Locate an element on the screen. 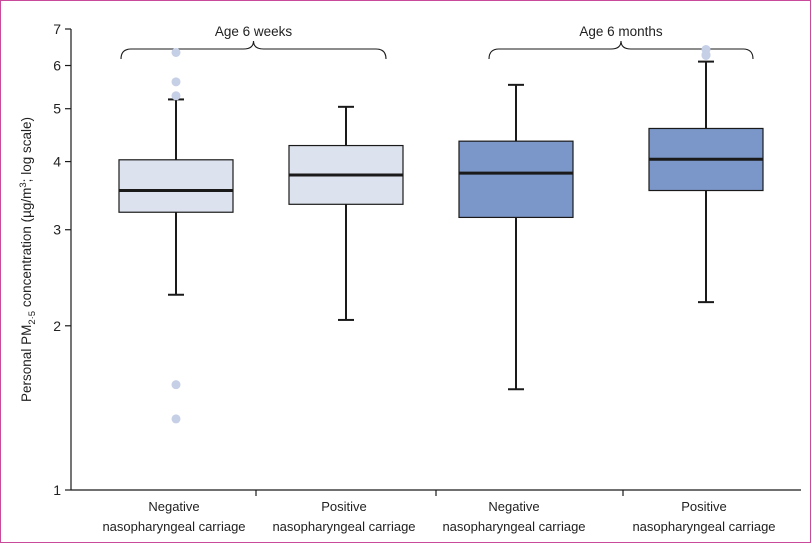  y-axis-title-middle: concentration (µg/m is located at coordinates (26, 249).